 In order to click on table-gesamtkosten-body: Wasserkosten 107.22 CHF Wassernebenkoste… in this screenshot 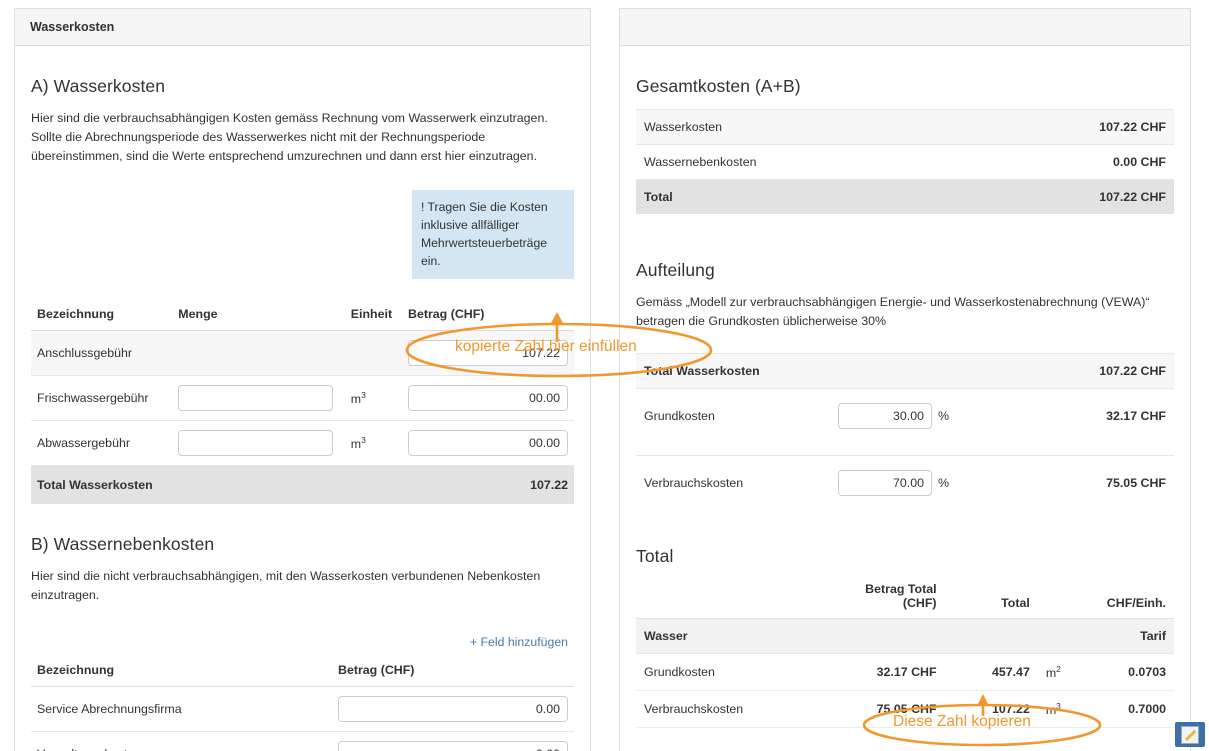, I will do `click(905, 161)`.